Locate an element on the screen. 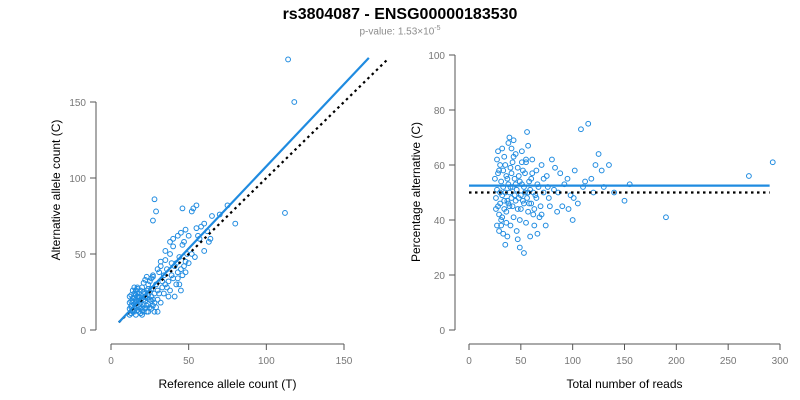 The width and height of the screenshot is (800, 400). chart-subtitle: p-value: 1.53×10-5 is located at coordinates (400, 31).